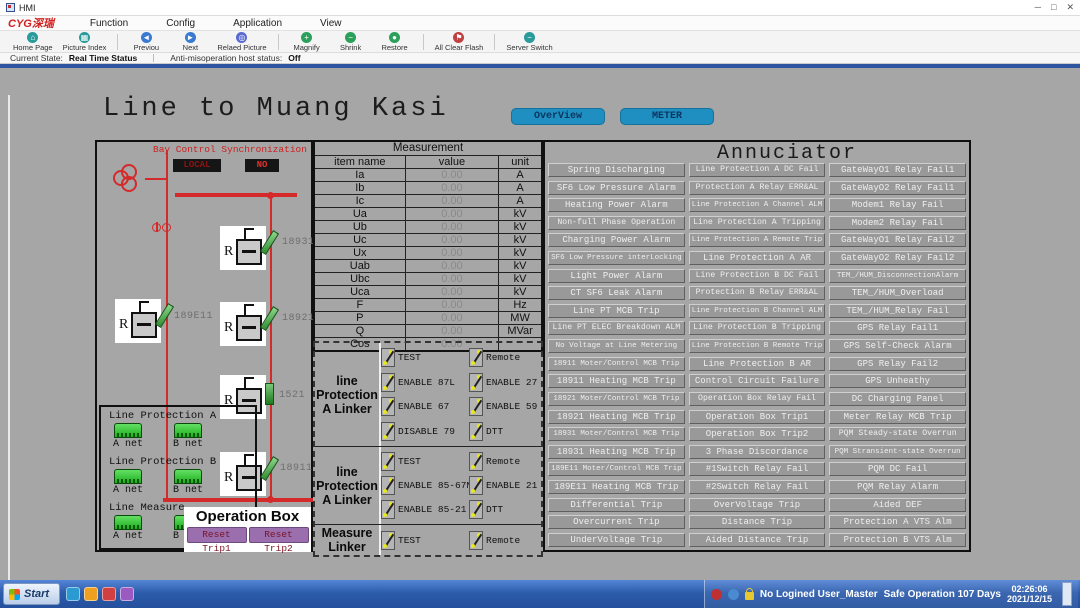 This screenshot has width=1080, height=608. Describe the element at coordinates (757, 222) in the screenshot. I see `annunciator-tile: Line Protection A Tripping` at that location.